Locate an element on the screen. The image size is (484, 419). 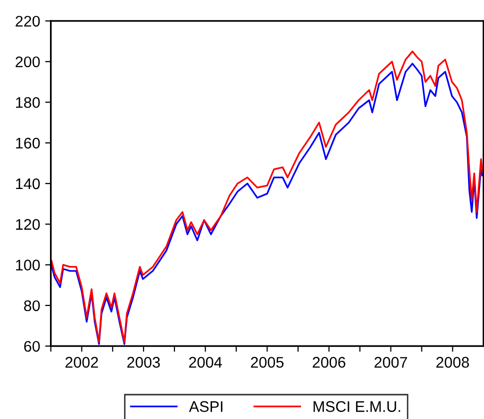
x-tick-label: 2007 is located at coordinates (391, 362).